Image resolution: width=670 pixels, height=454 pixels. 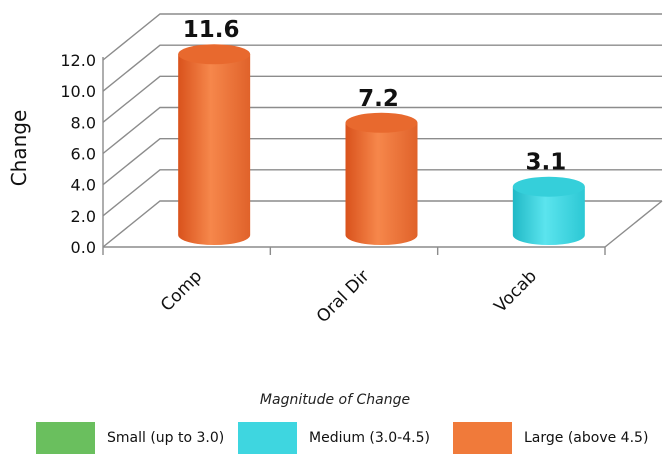 What do you see at coordinates (267, 438) in the screenshot?
I see `legend-swatch-medium` at bounding box center [267, 438].